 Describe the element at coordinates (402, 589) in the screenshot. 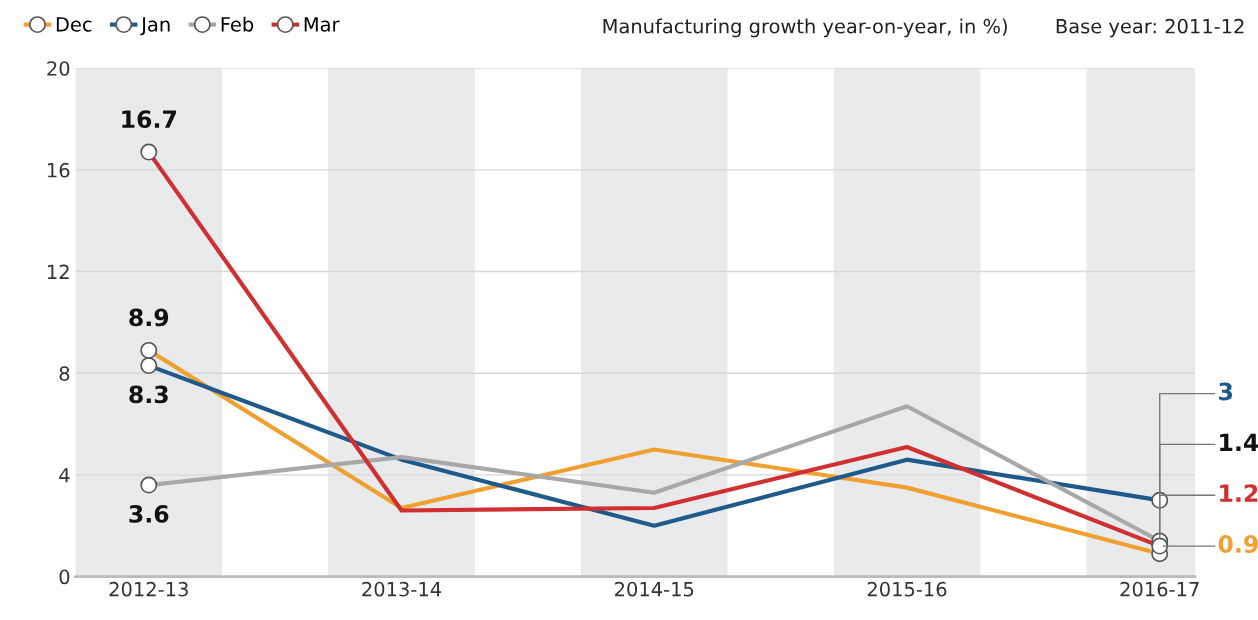

I see `x-tick-label: 2013-14` at that location.